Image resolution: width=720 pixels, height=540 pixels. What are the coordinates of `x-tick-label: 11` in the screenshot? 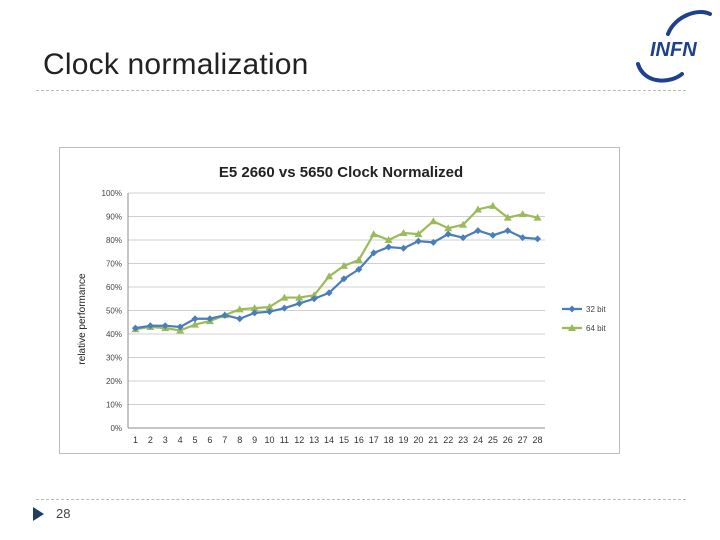 It's located at (284, 440).